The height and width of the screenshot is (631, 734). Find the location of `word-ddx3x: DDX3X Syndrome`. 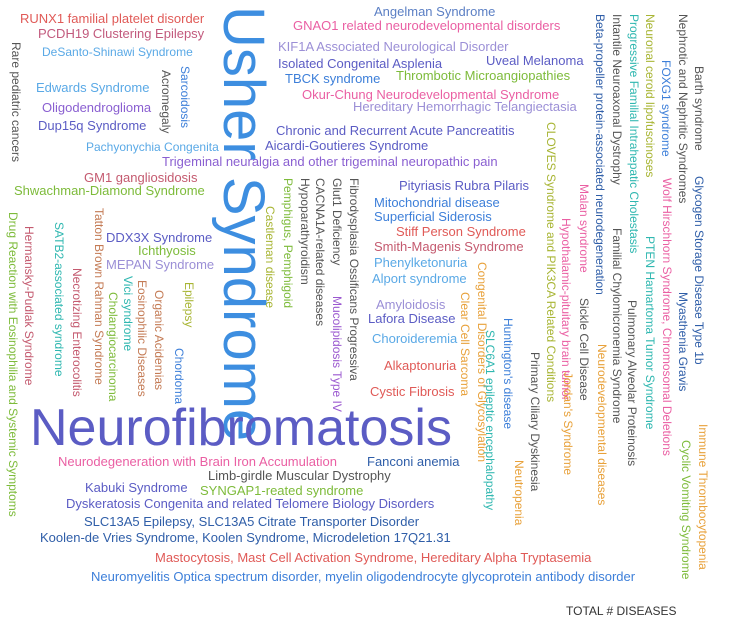

word-ddx3x: DDX3X Syndrome is located at coordinates (159, 237).